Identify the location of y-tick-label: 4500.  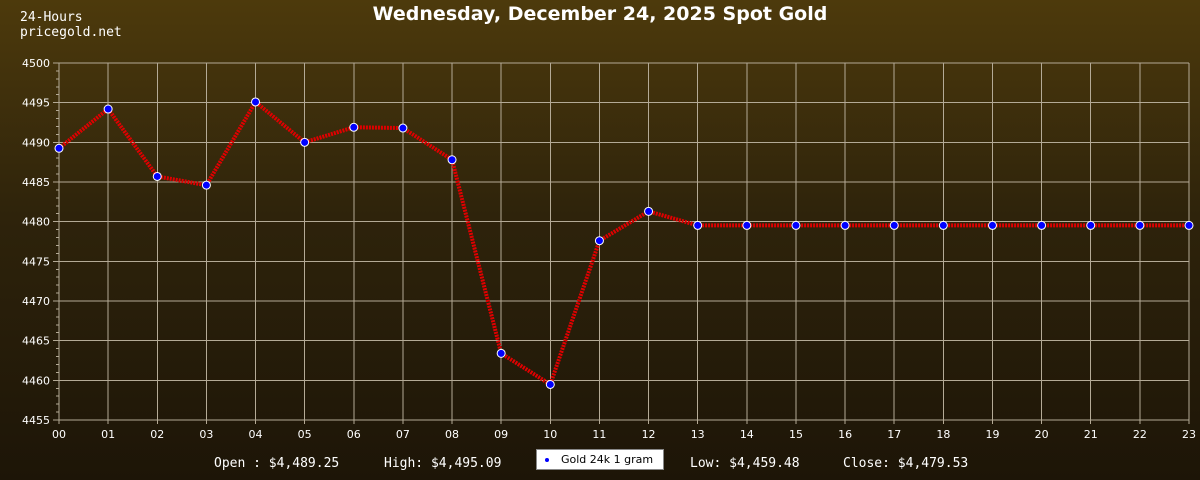
(36, 63).